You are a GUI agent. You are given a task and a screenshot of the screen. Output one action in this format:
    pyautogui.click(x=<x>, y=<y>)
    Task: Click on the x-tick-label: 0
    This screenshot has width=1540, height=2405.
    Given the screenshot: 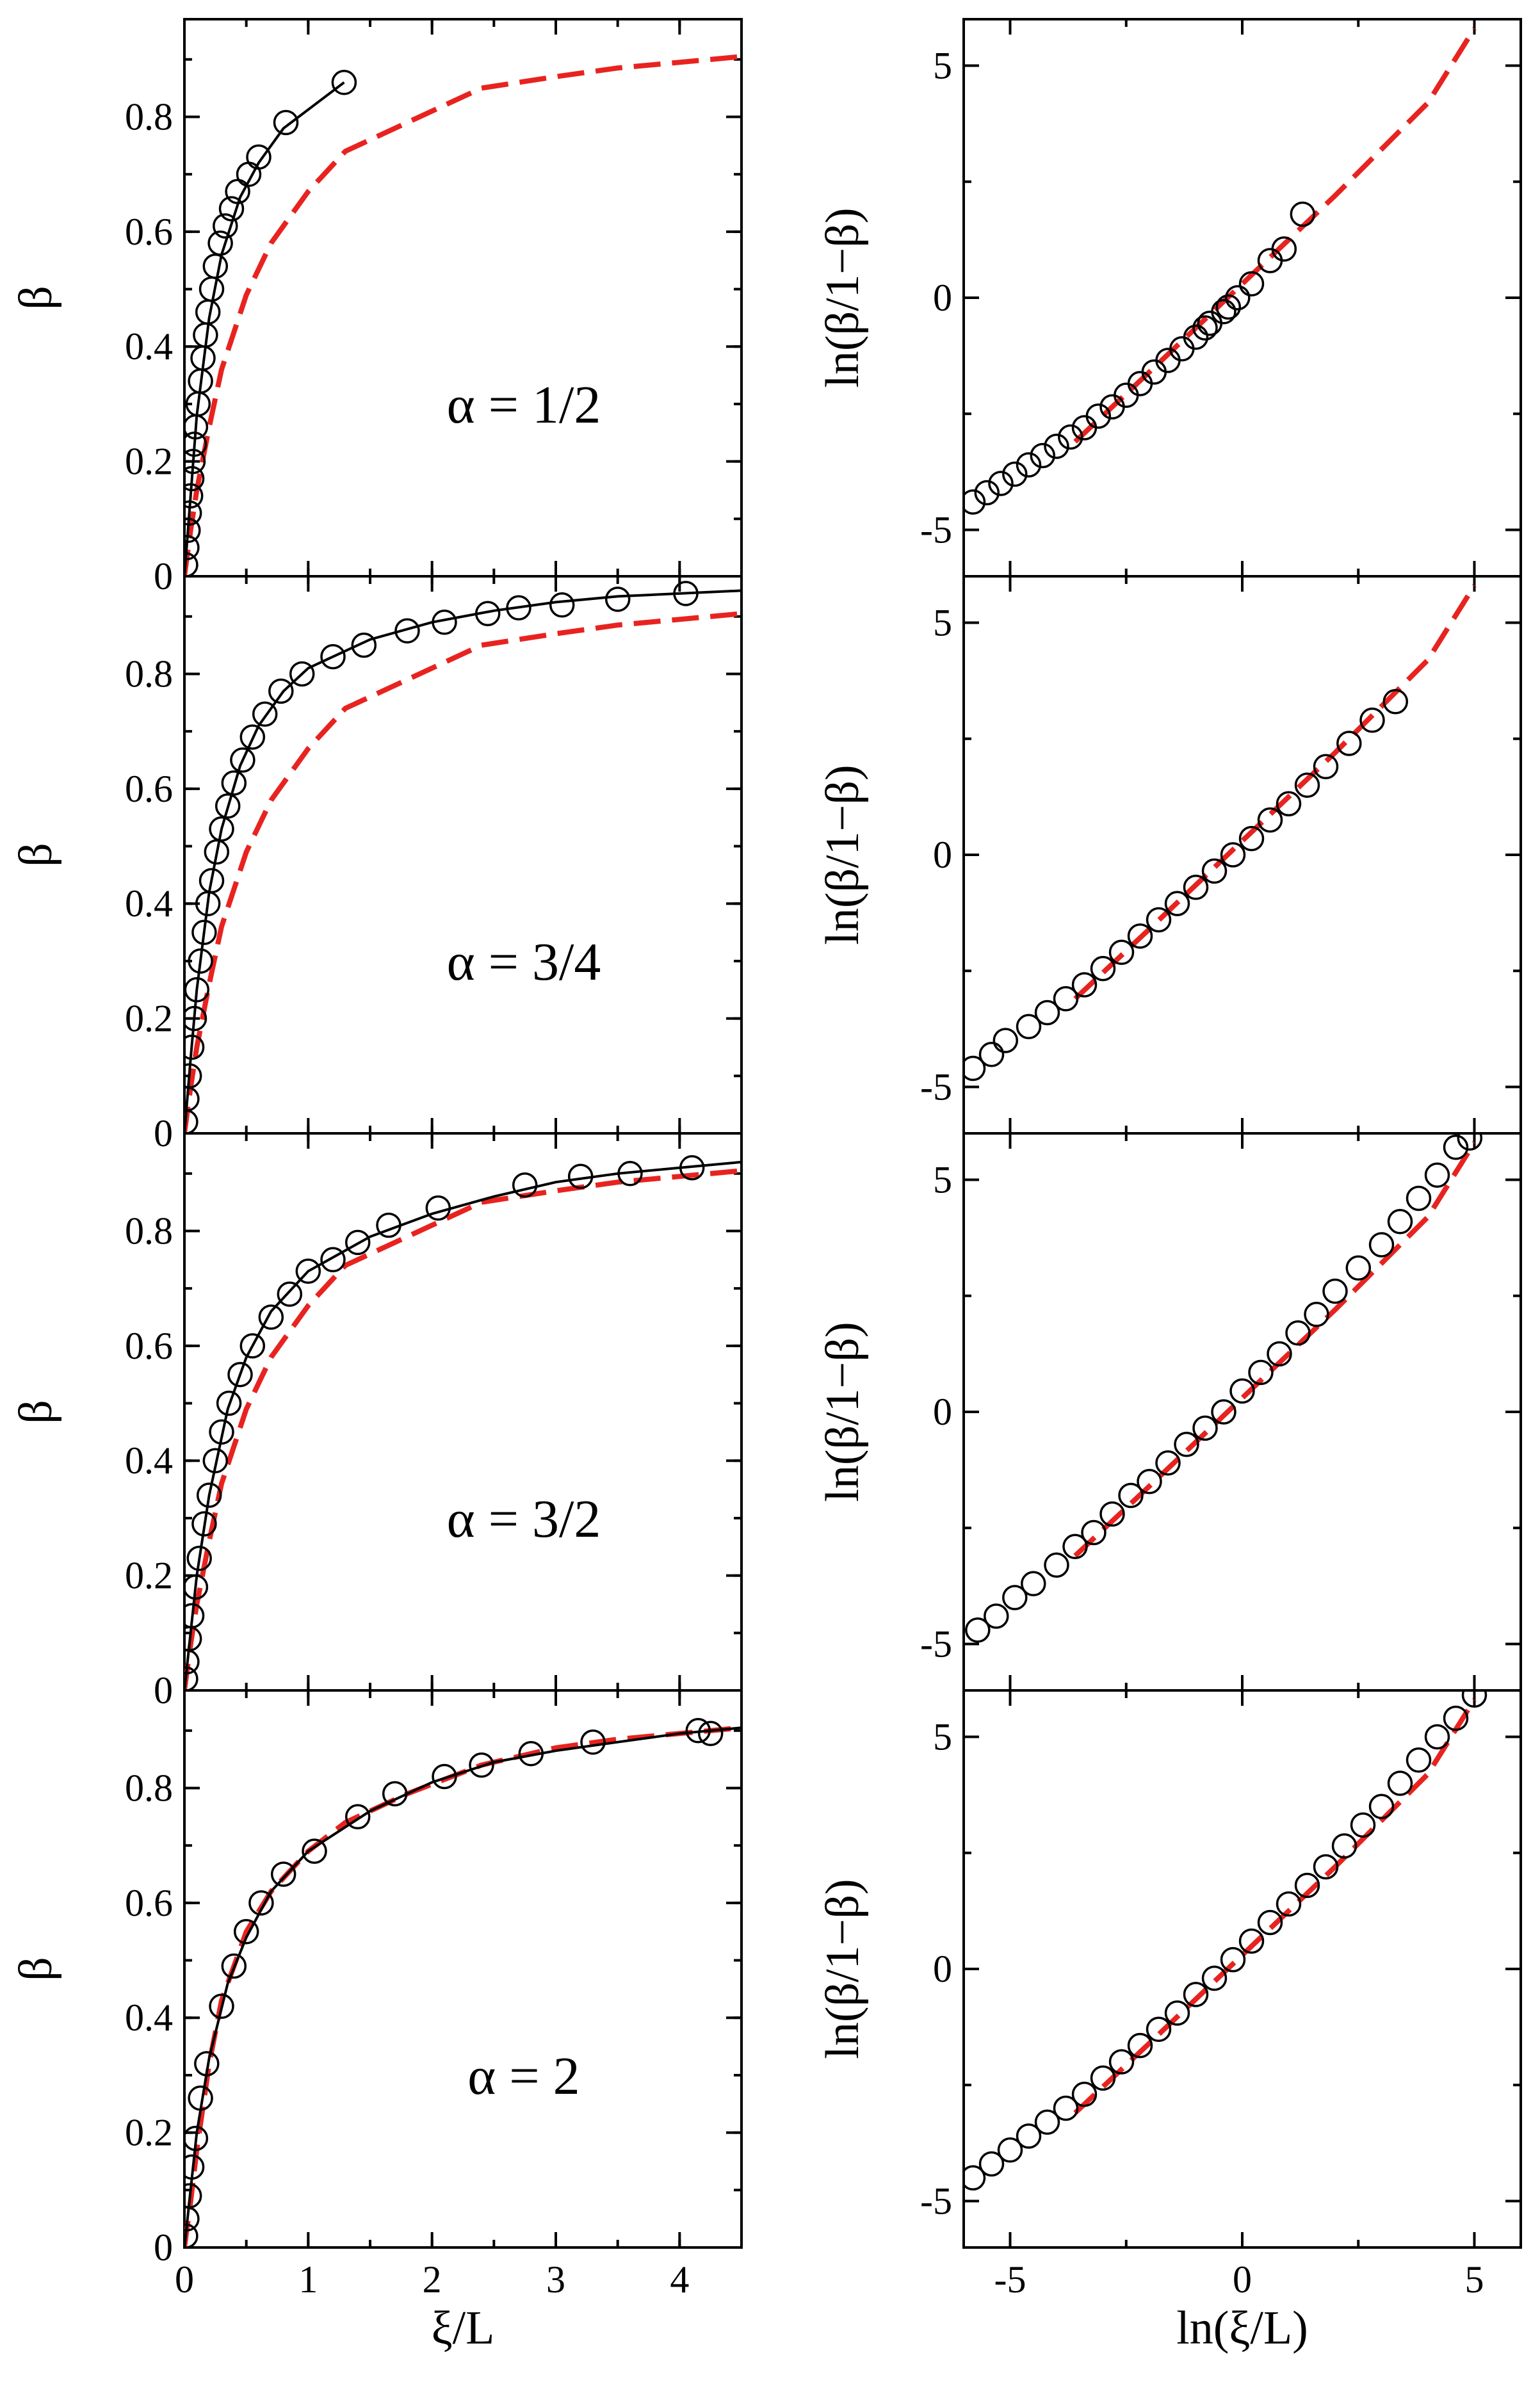 What is the action you would take?
    pyautogui.click(x=185, y=2279)
    